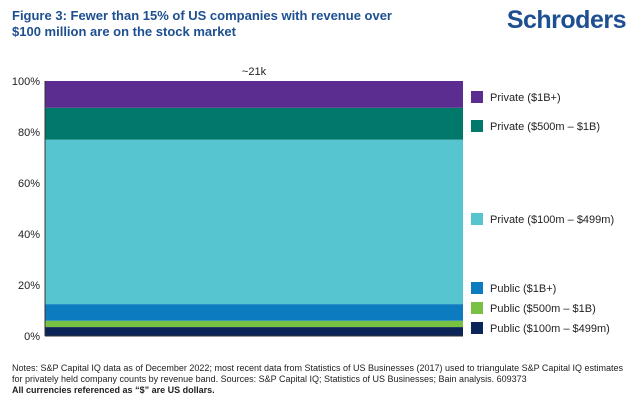  What do you see at coordinates (545, 127) in the screenshot?
I see `legend-label: Private ($500m – $1B)` at bounding box center [545, 127].